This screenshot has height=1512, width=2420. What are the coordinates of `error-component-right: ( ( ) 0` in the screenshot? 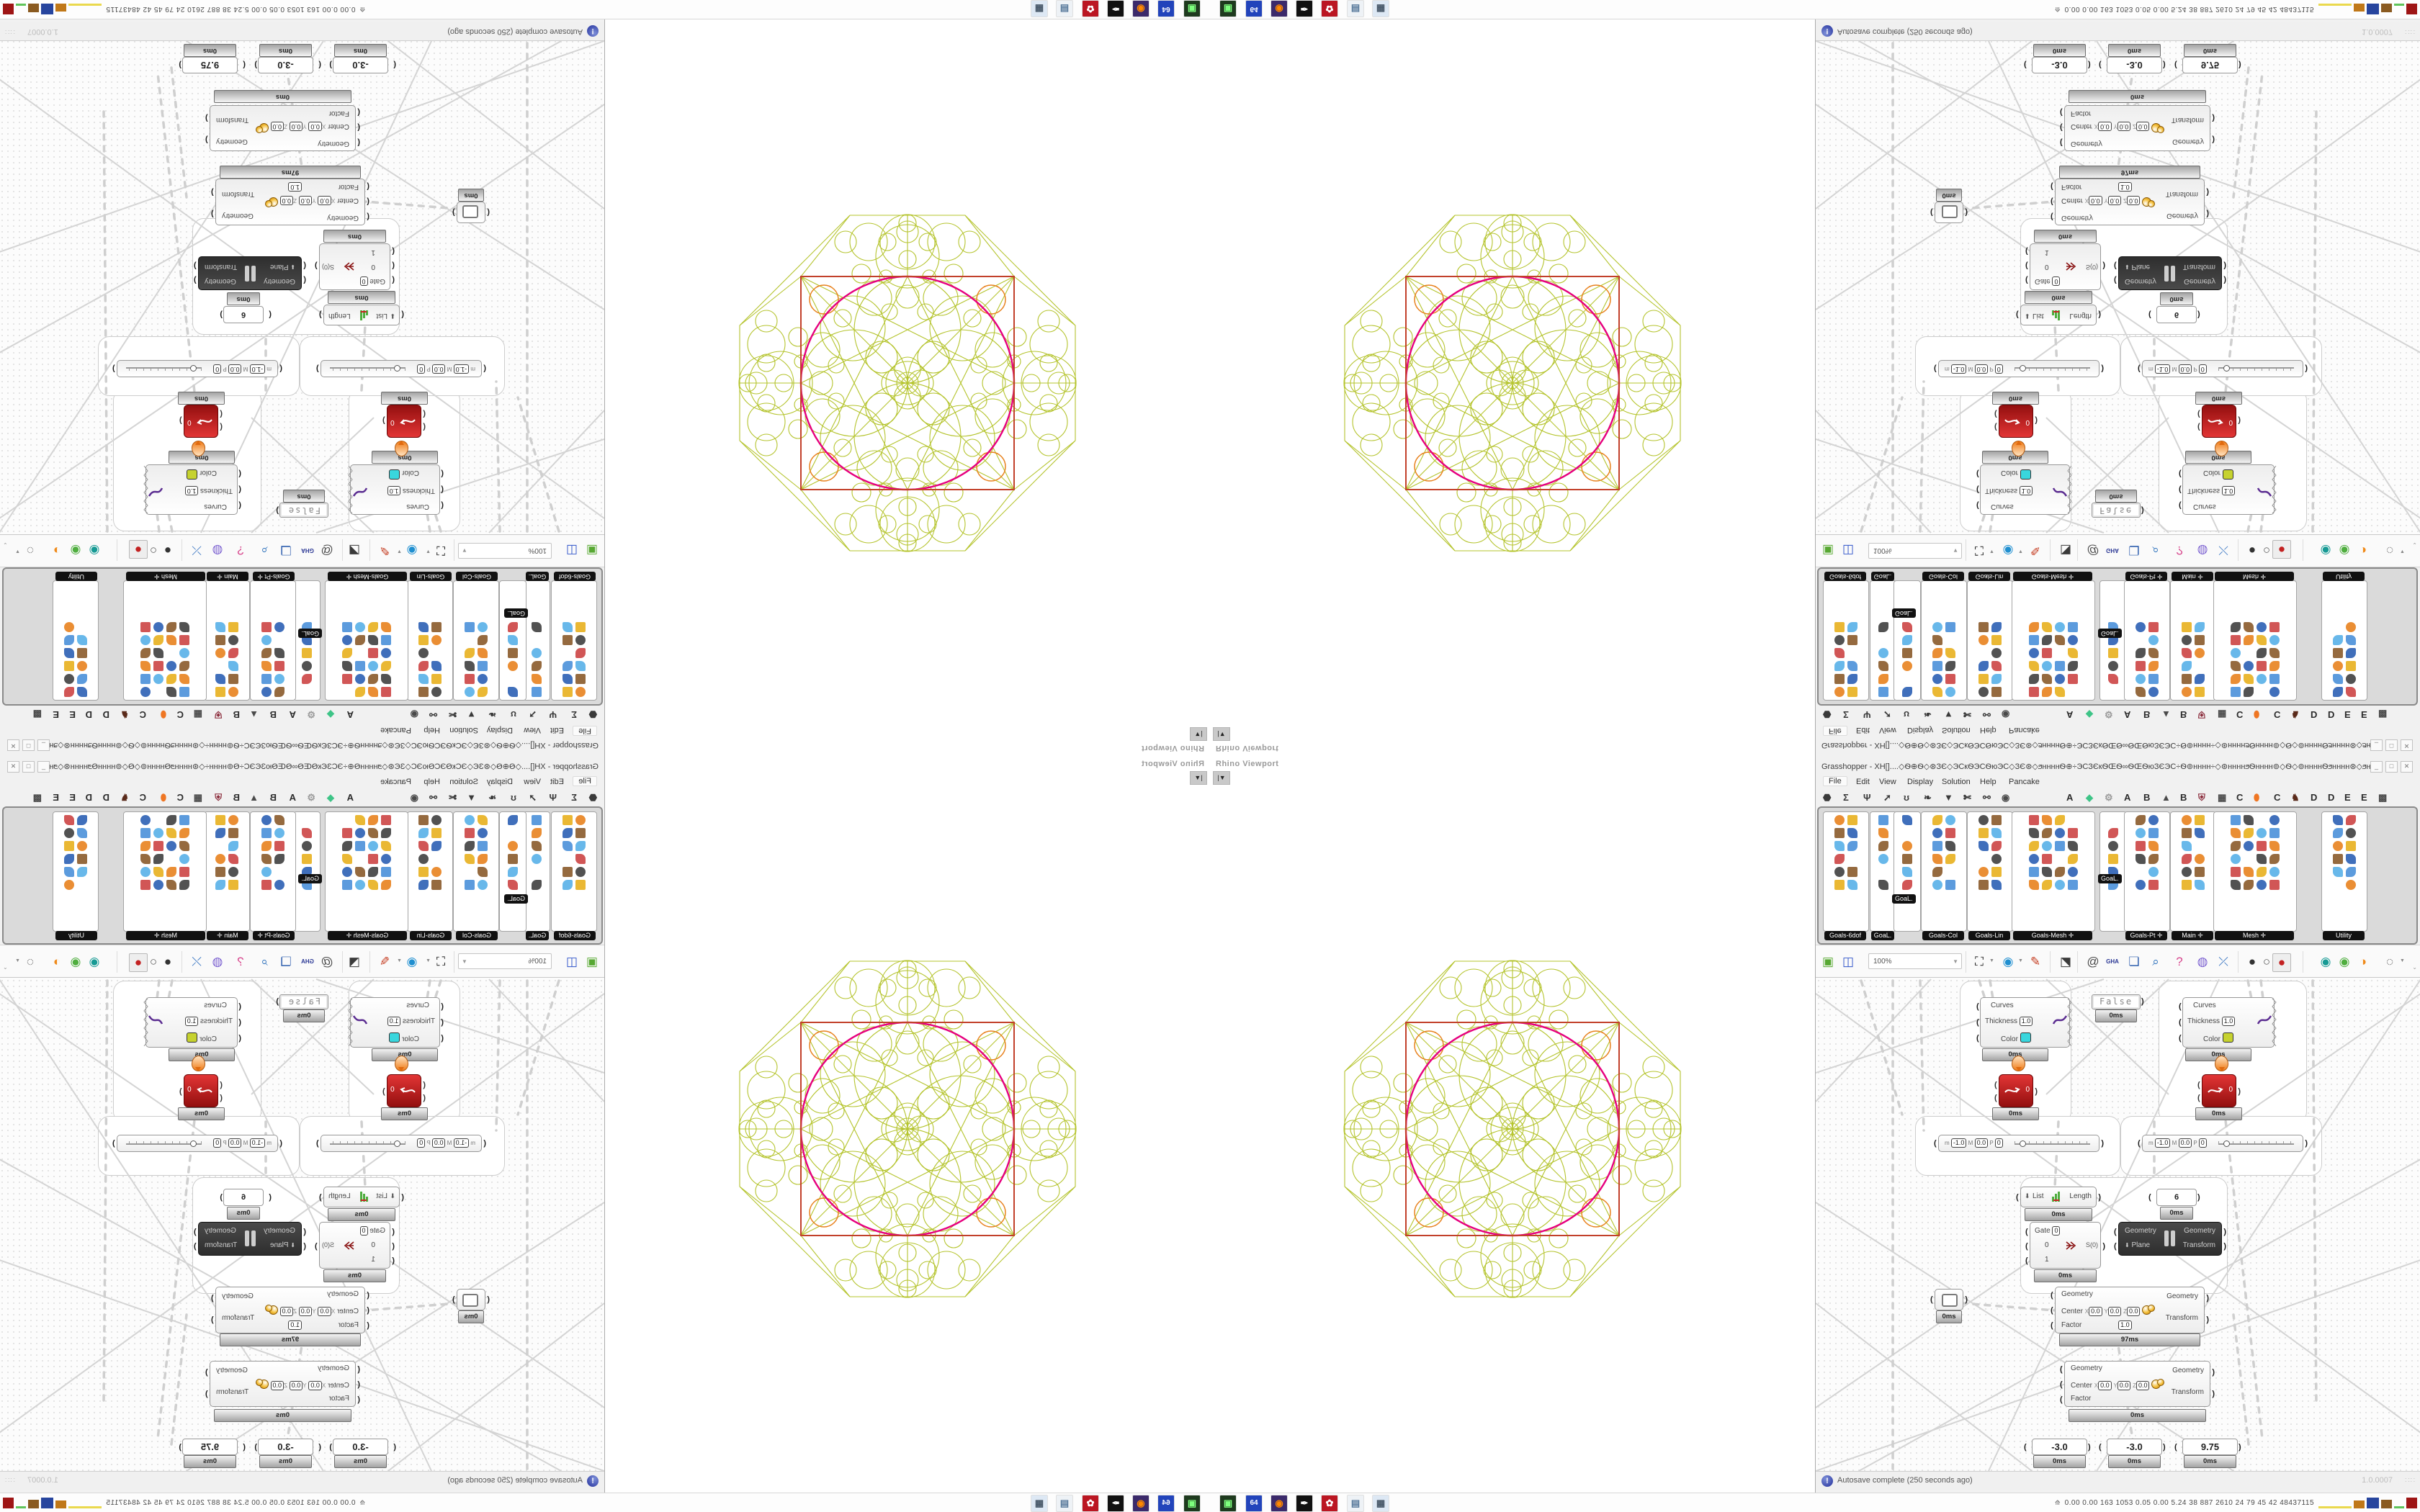 It's located at (201, 421).